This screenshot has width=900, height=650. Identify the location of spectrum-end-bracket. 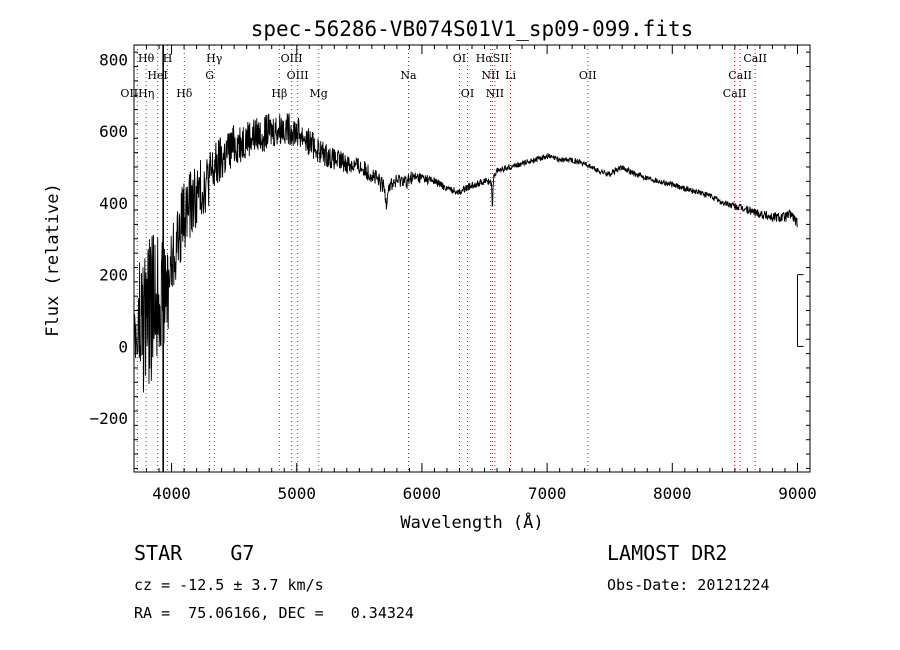
(800, 310).